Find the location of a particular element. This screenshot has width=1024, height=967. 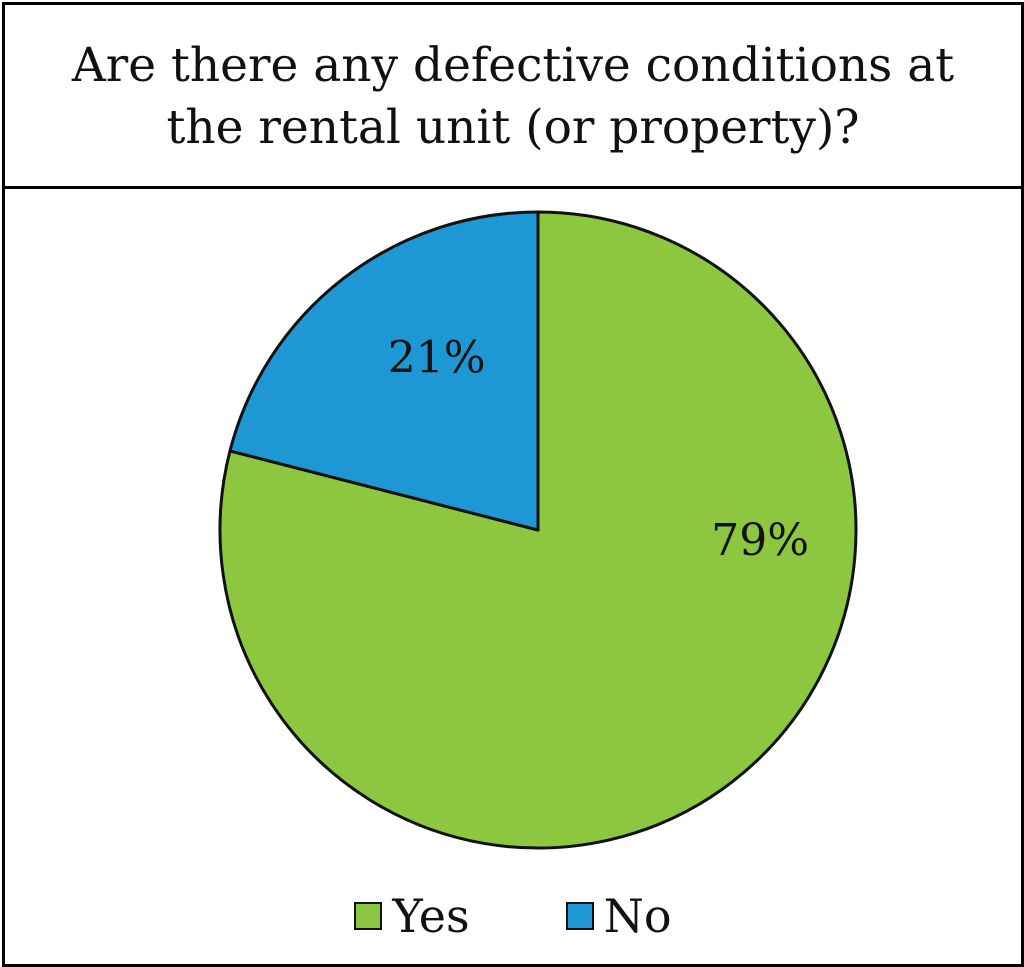

legend-item-no: No is located at coordinates (618, 916).